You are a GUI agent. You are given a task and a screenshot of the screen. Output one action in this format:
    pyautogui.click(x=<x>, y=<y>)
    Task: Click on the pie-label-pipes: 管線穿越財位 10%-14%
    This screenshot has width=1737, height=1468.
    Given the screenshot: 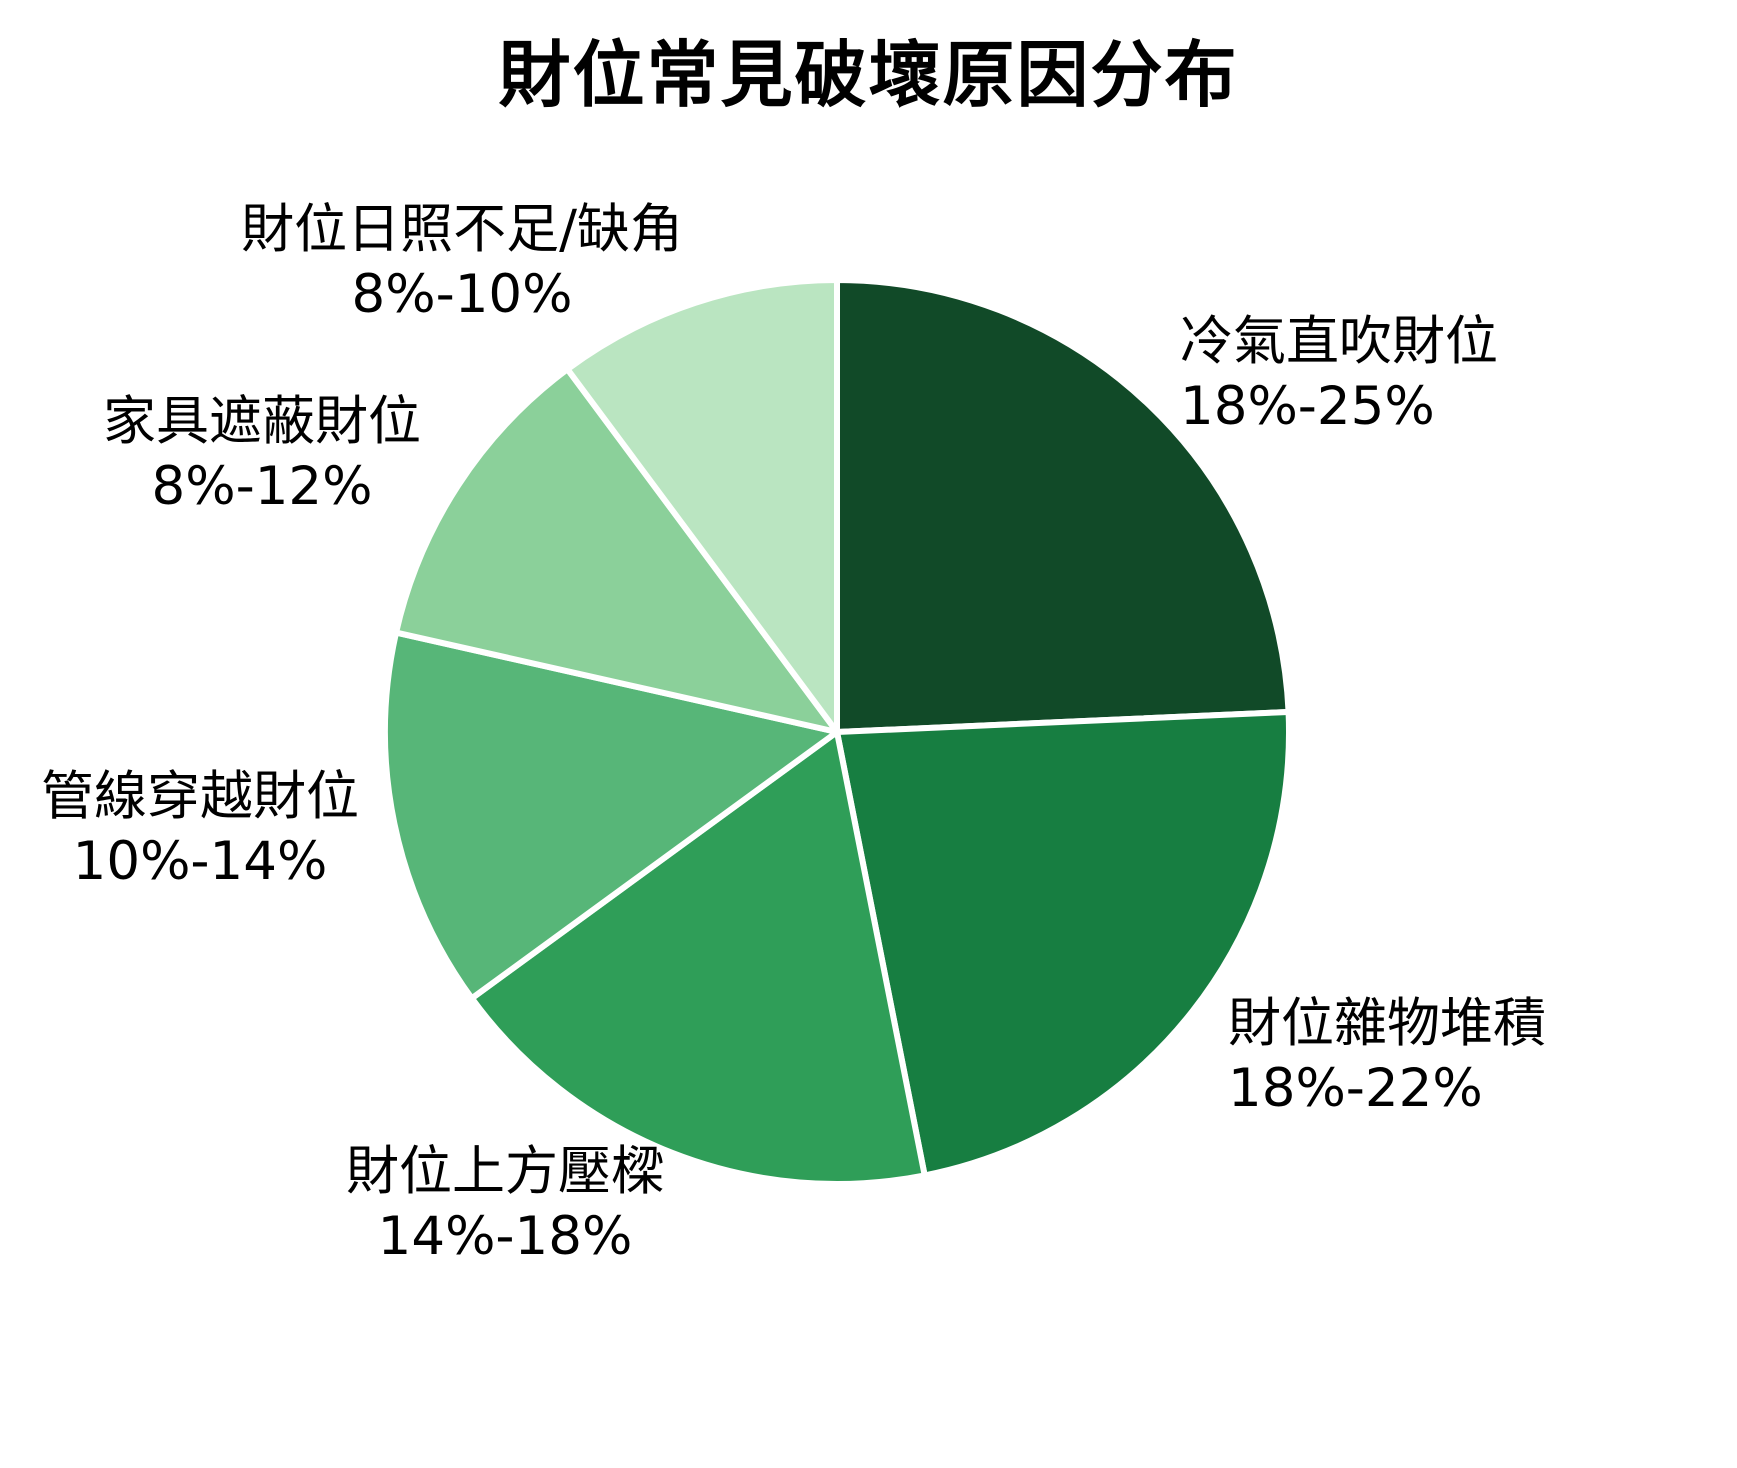 What is the action you would take?
    pyautogui.click(x=200, y=829)
    